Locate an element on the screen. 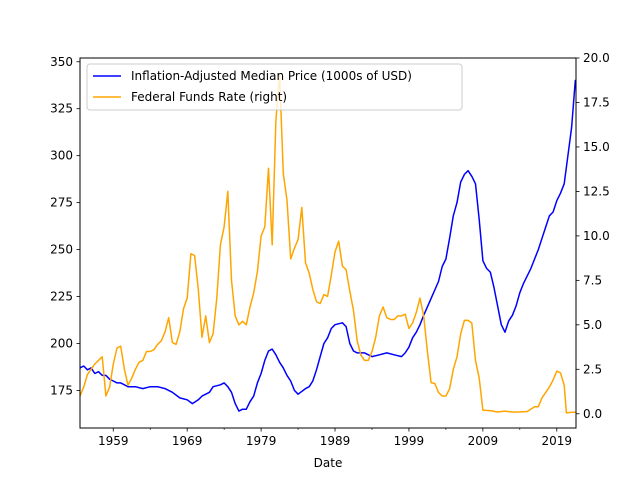 The image size is (640, 480). x-tick-label: 2009 is located at coordinates (483, 441).